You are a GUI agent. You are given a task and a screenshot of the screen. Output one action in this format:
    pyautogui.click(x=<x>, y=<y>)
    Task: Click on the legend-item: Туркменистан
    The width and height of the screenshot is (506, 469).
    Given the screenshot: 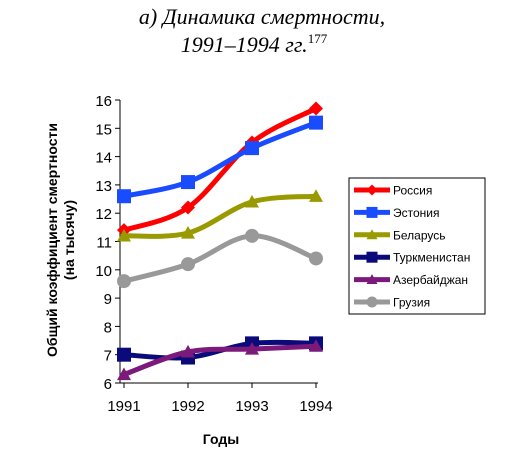 What is the action you would take?
    pyautogui.click(x=412, y=258)
    